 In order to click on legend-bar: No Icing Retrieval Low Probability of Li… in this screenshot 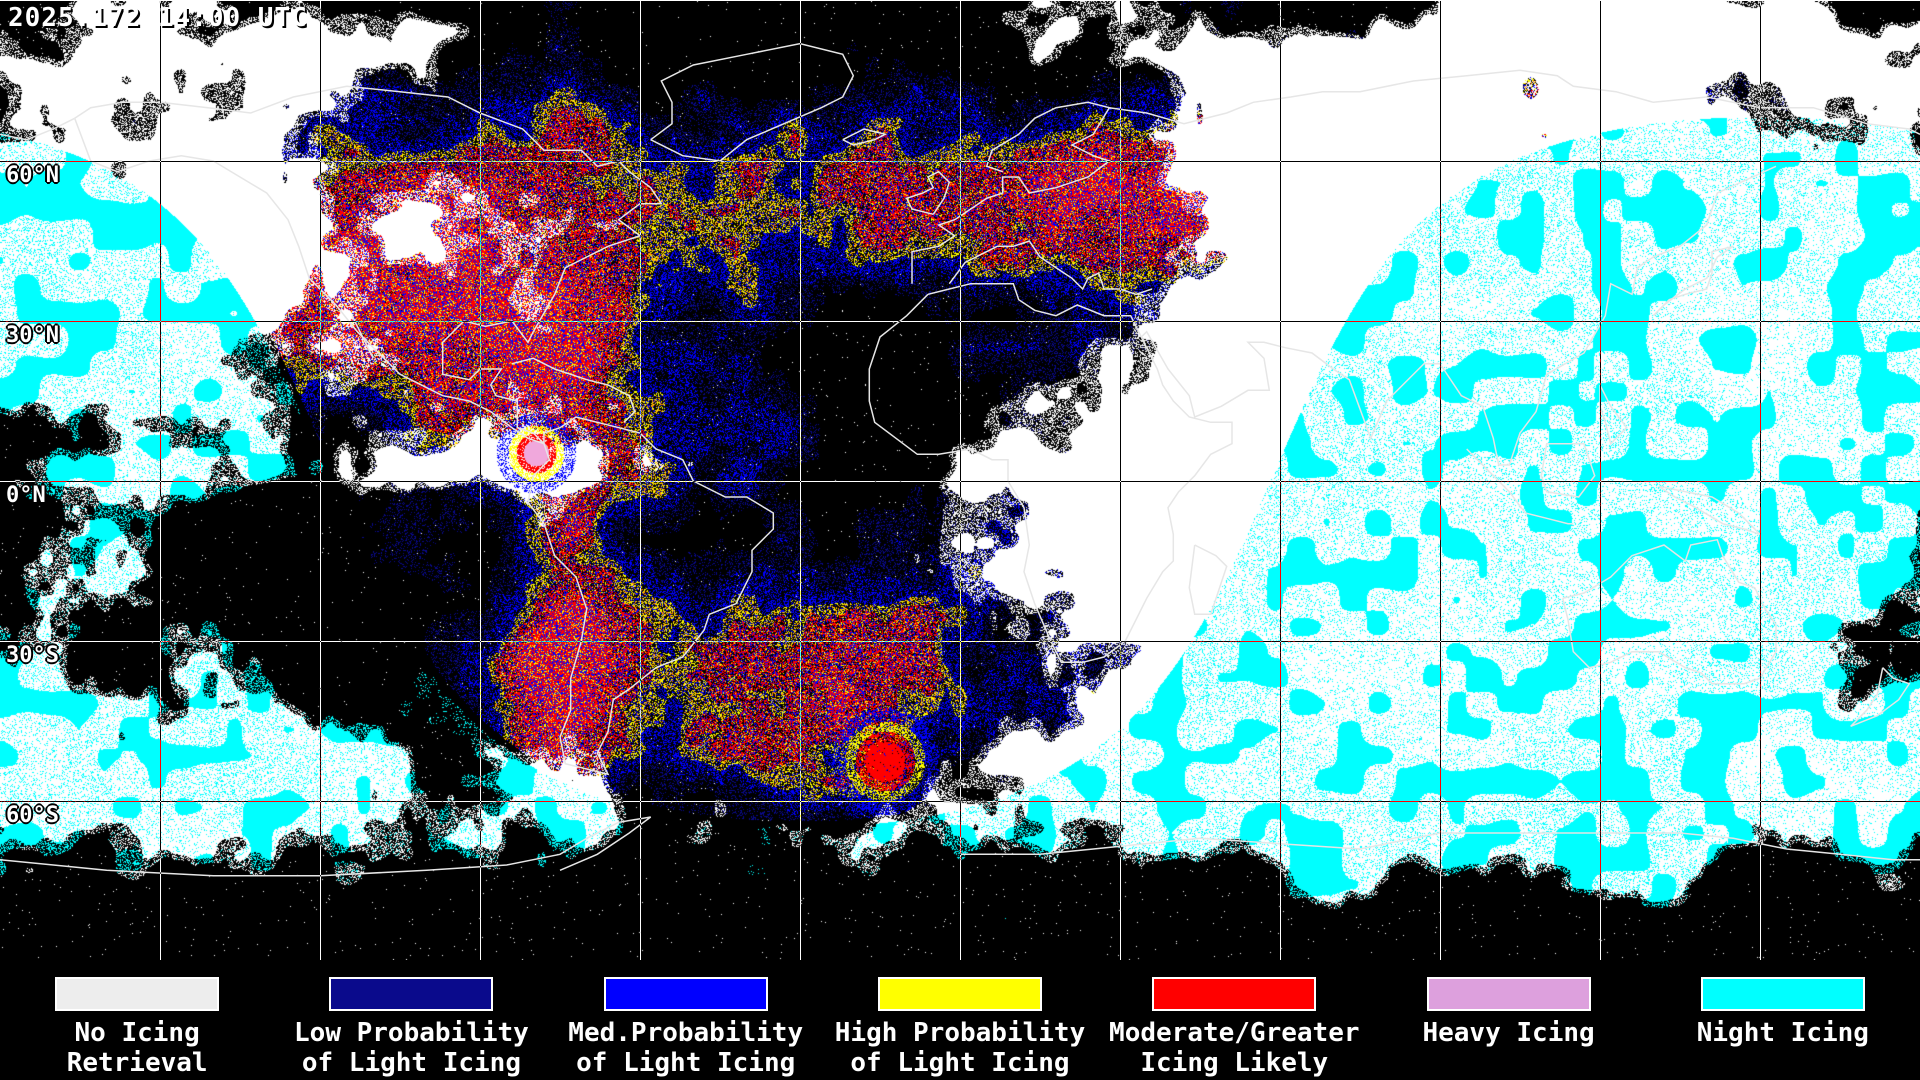, I will do `click(960, 1020)`.